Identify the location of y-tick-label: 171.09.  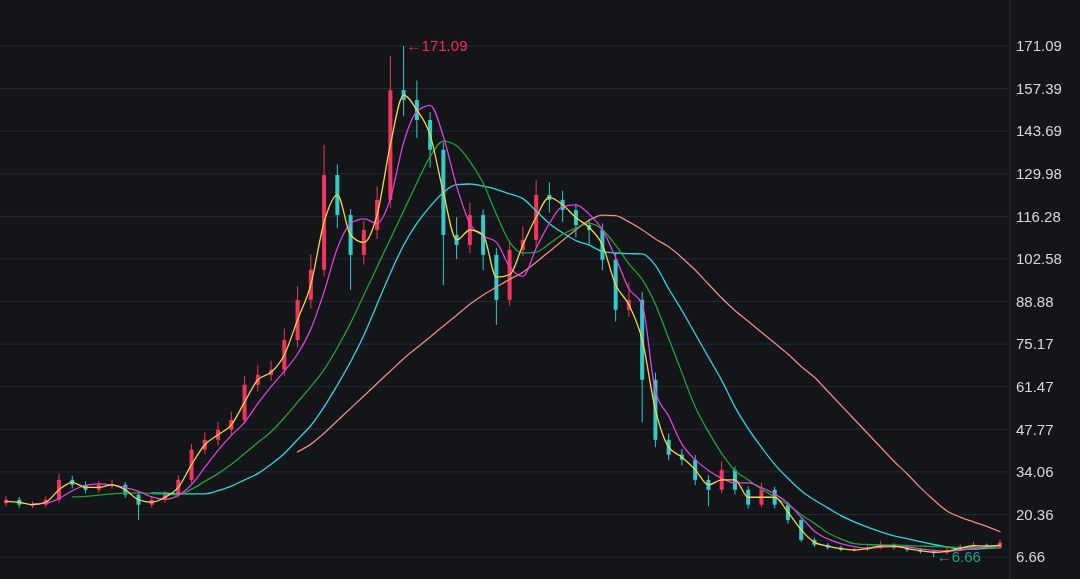
(1039, 46).